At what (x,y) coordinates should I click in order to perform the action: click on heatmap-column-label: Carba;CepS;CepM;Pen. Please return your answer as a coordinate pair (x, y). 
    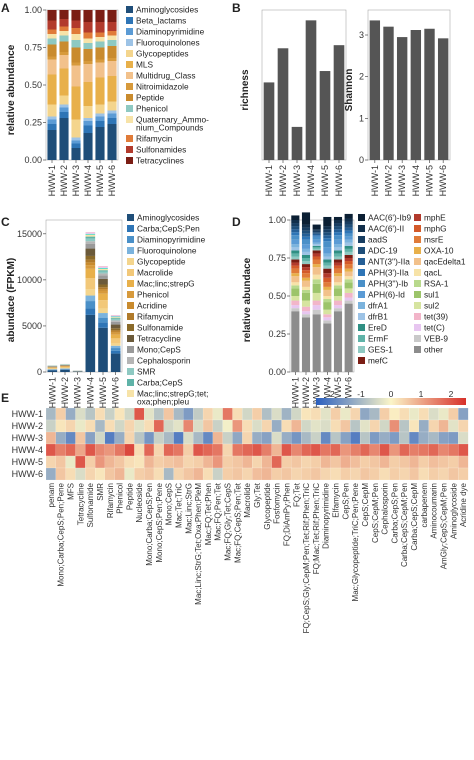
    Looking at the image, I should click on (404, 525).